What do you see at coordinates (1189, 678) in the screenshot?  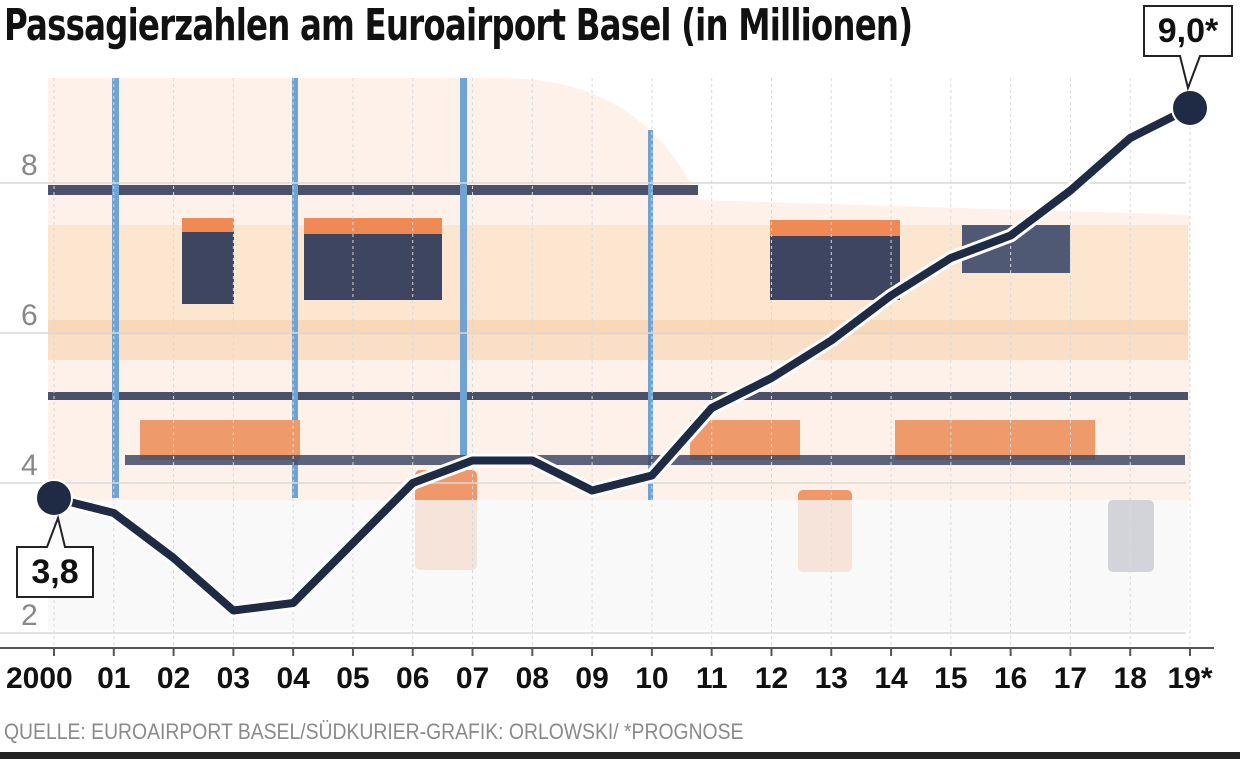 I see `x-tick-label: 19*` at bounding box center [1189, 678].